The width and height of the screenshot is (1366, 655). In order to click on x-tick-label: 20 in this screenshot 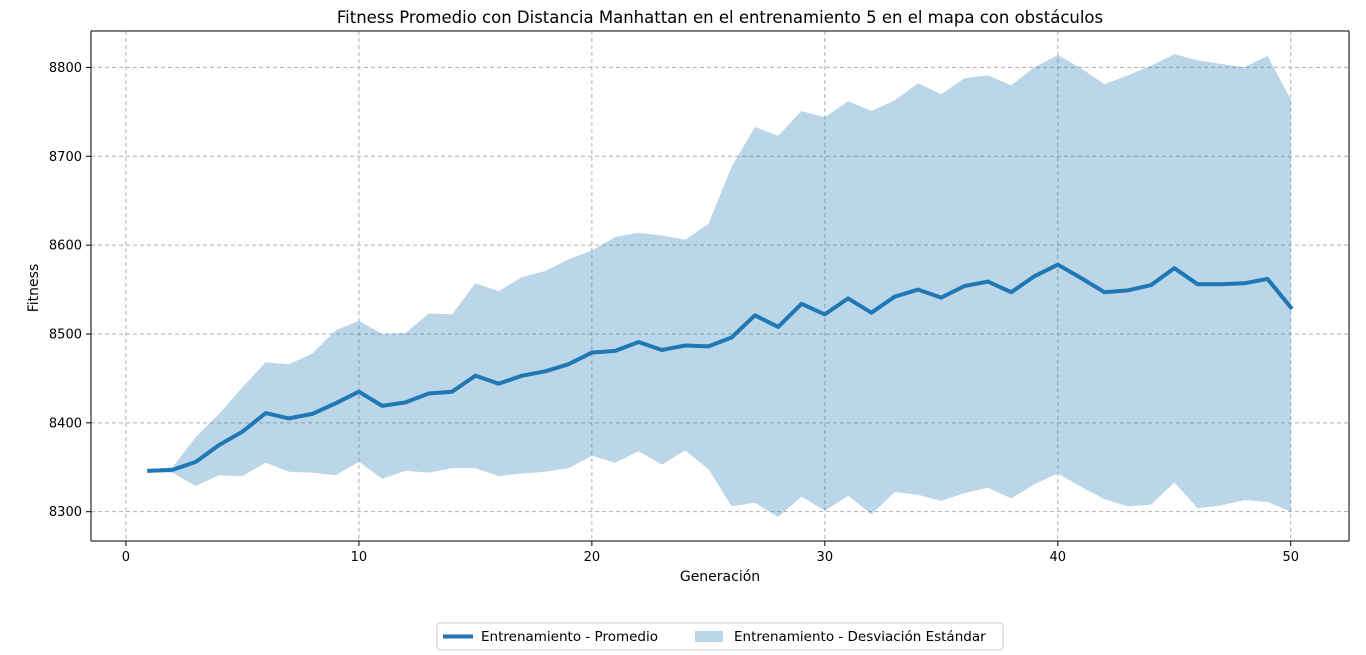, I will do `click(592, 557)`.